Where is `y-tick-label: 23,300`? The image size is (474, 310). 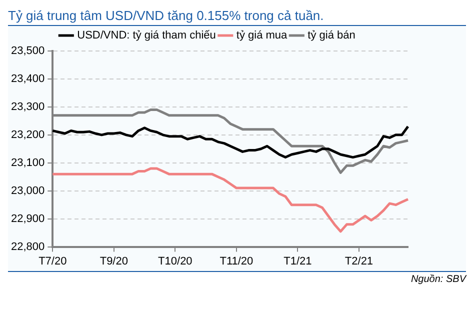
y-tick-label: 23,300 is located at coordinates (27, 106).